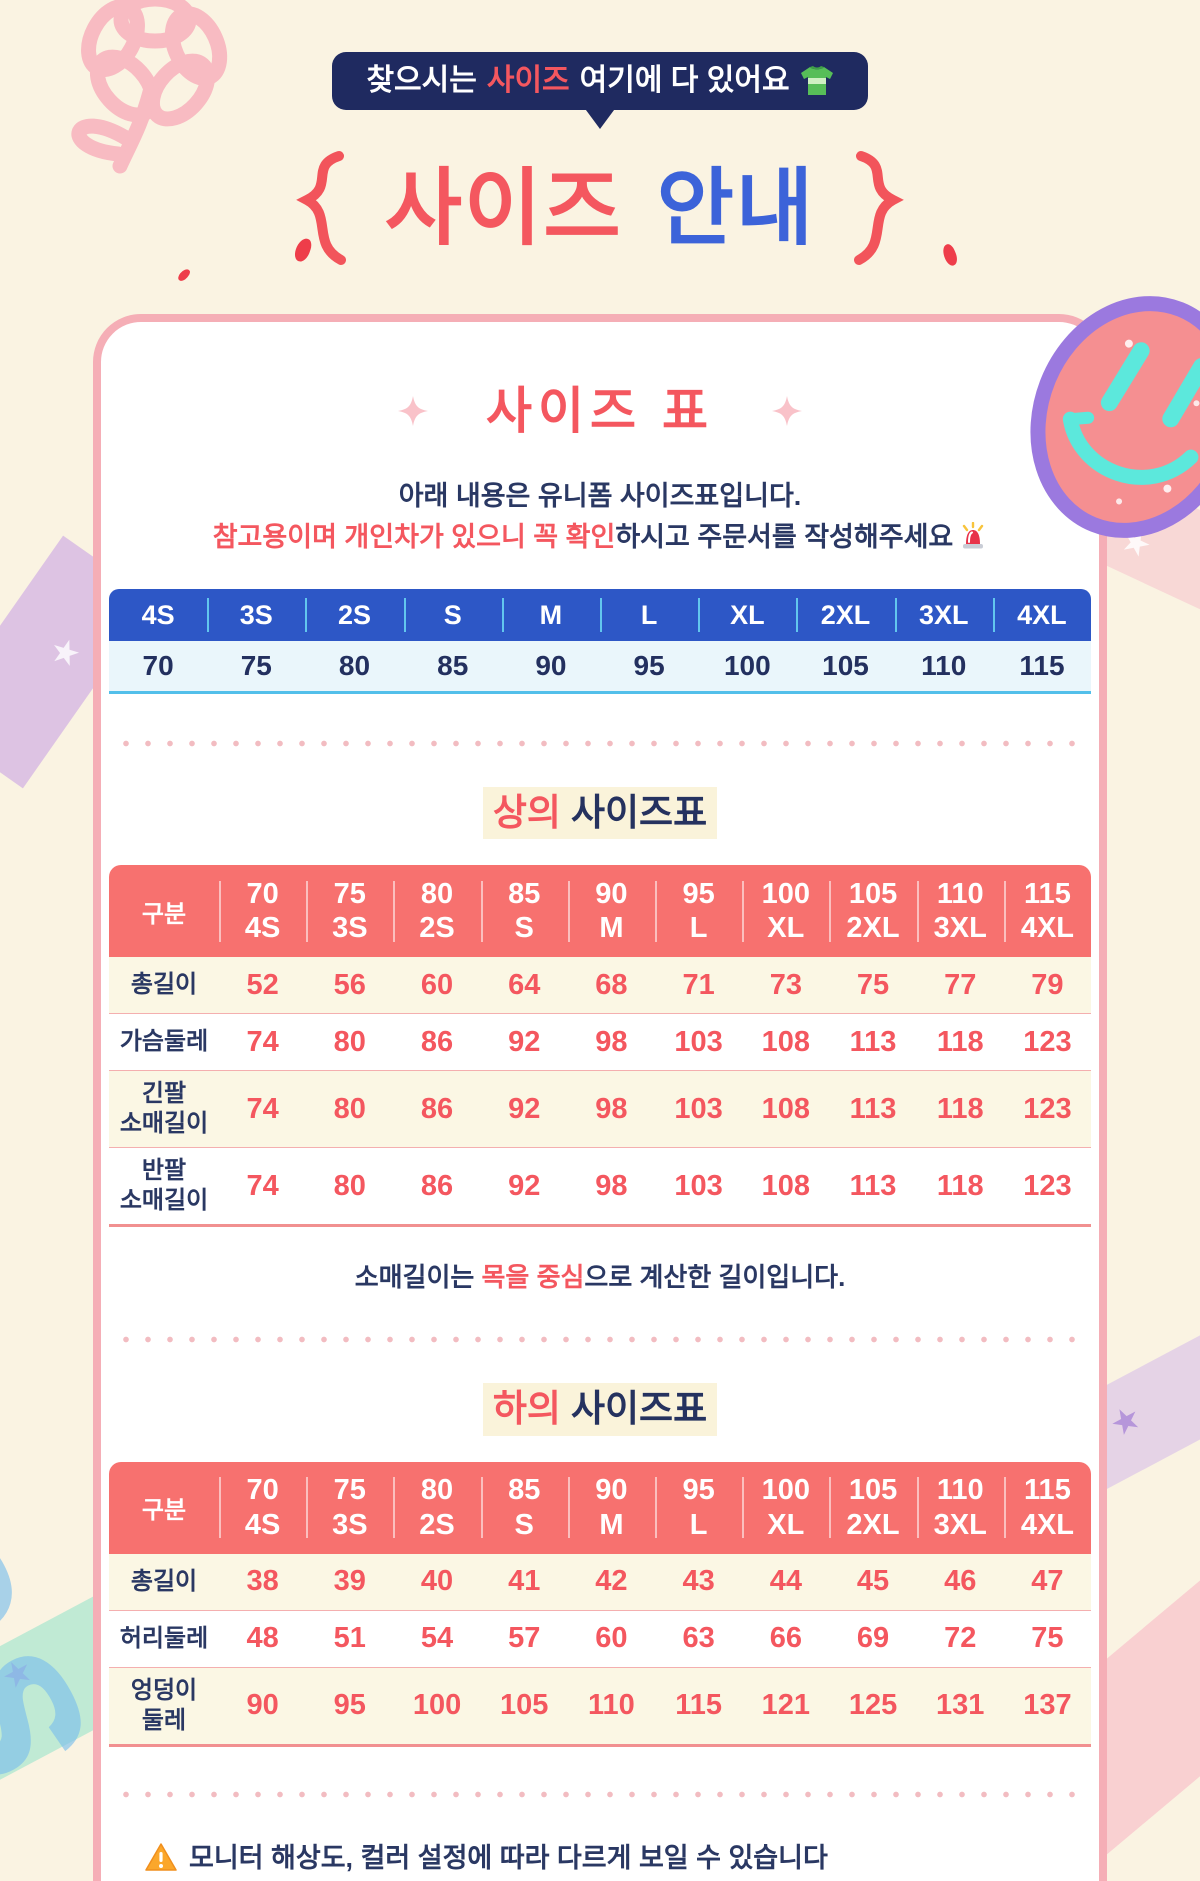 The height and width of the screenshot is (1881, 1200). I want to click on banner-tail, so click(600, 117).